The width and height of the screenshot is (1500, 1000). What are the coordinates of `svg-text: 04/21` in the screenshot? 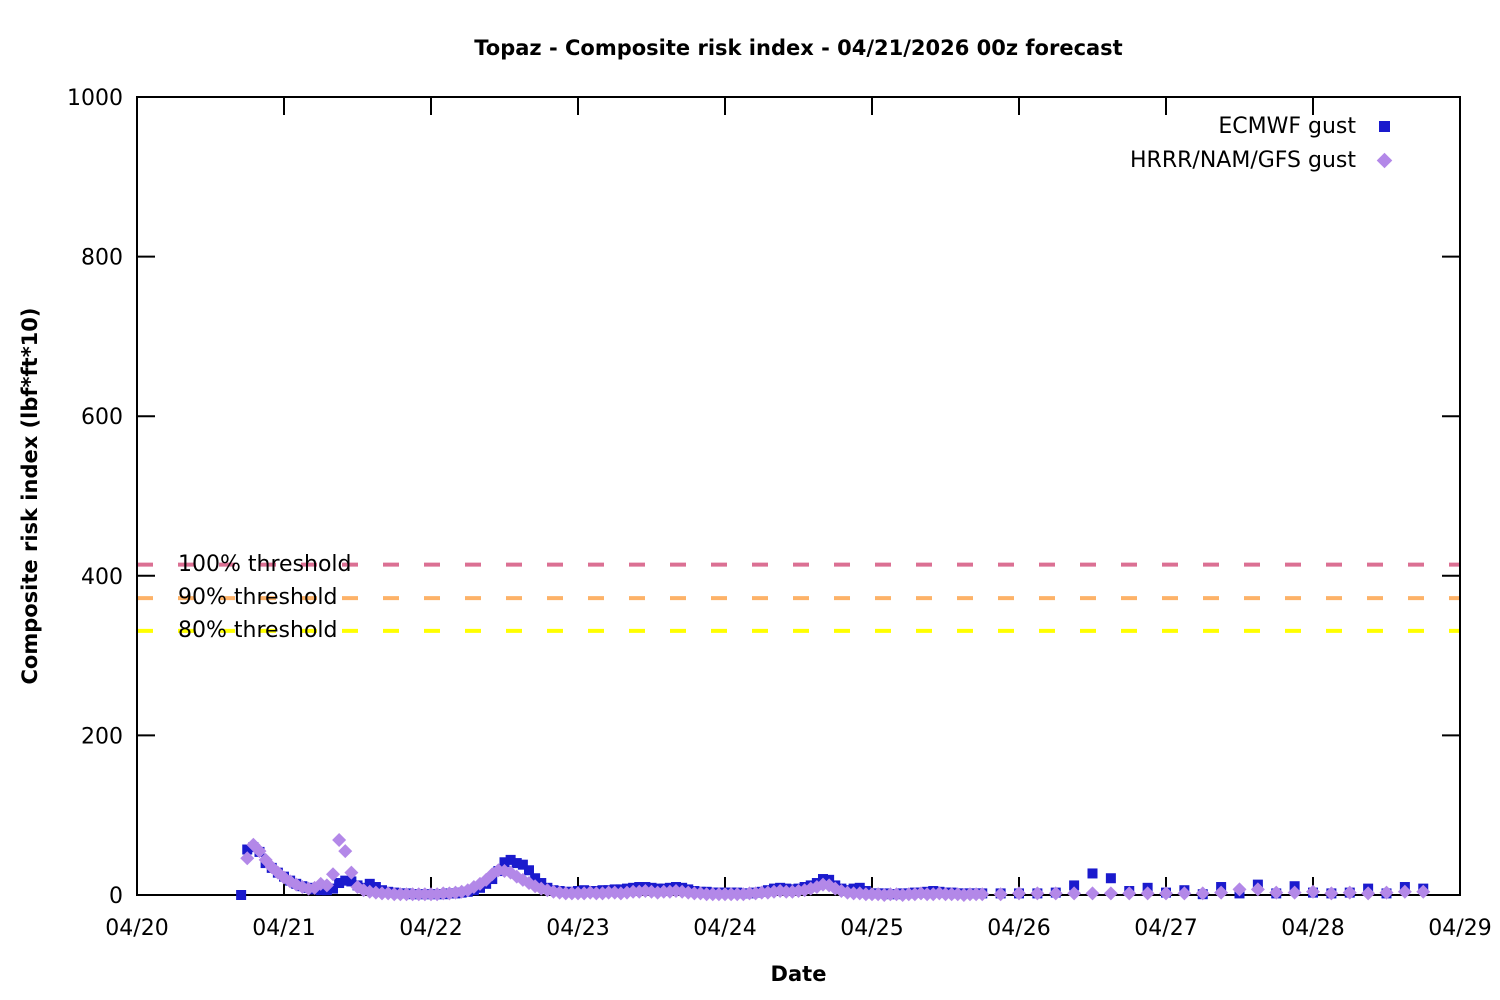 It's located at (283, 928).